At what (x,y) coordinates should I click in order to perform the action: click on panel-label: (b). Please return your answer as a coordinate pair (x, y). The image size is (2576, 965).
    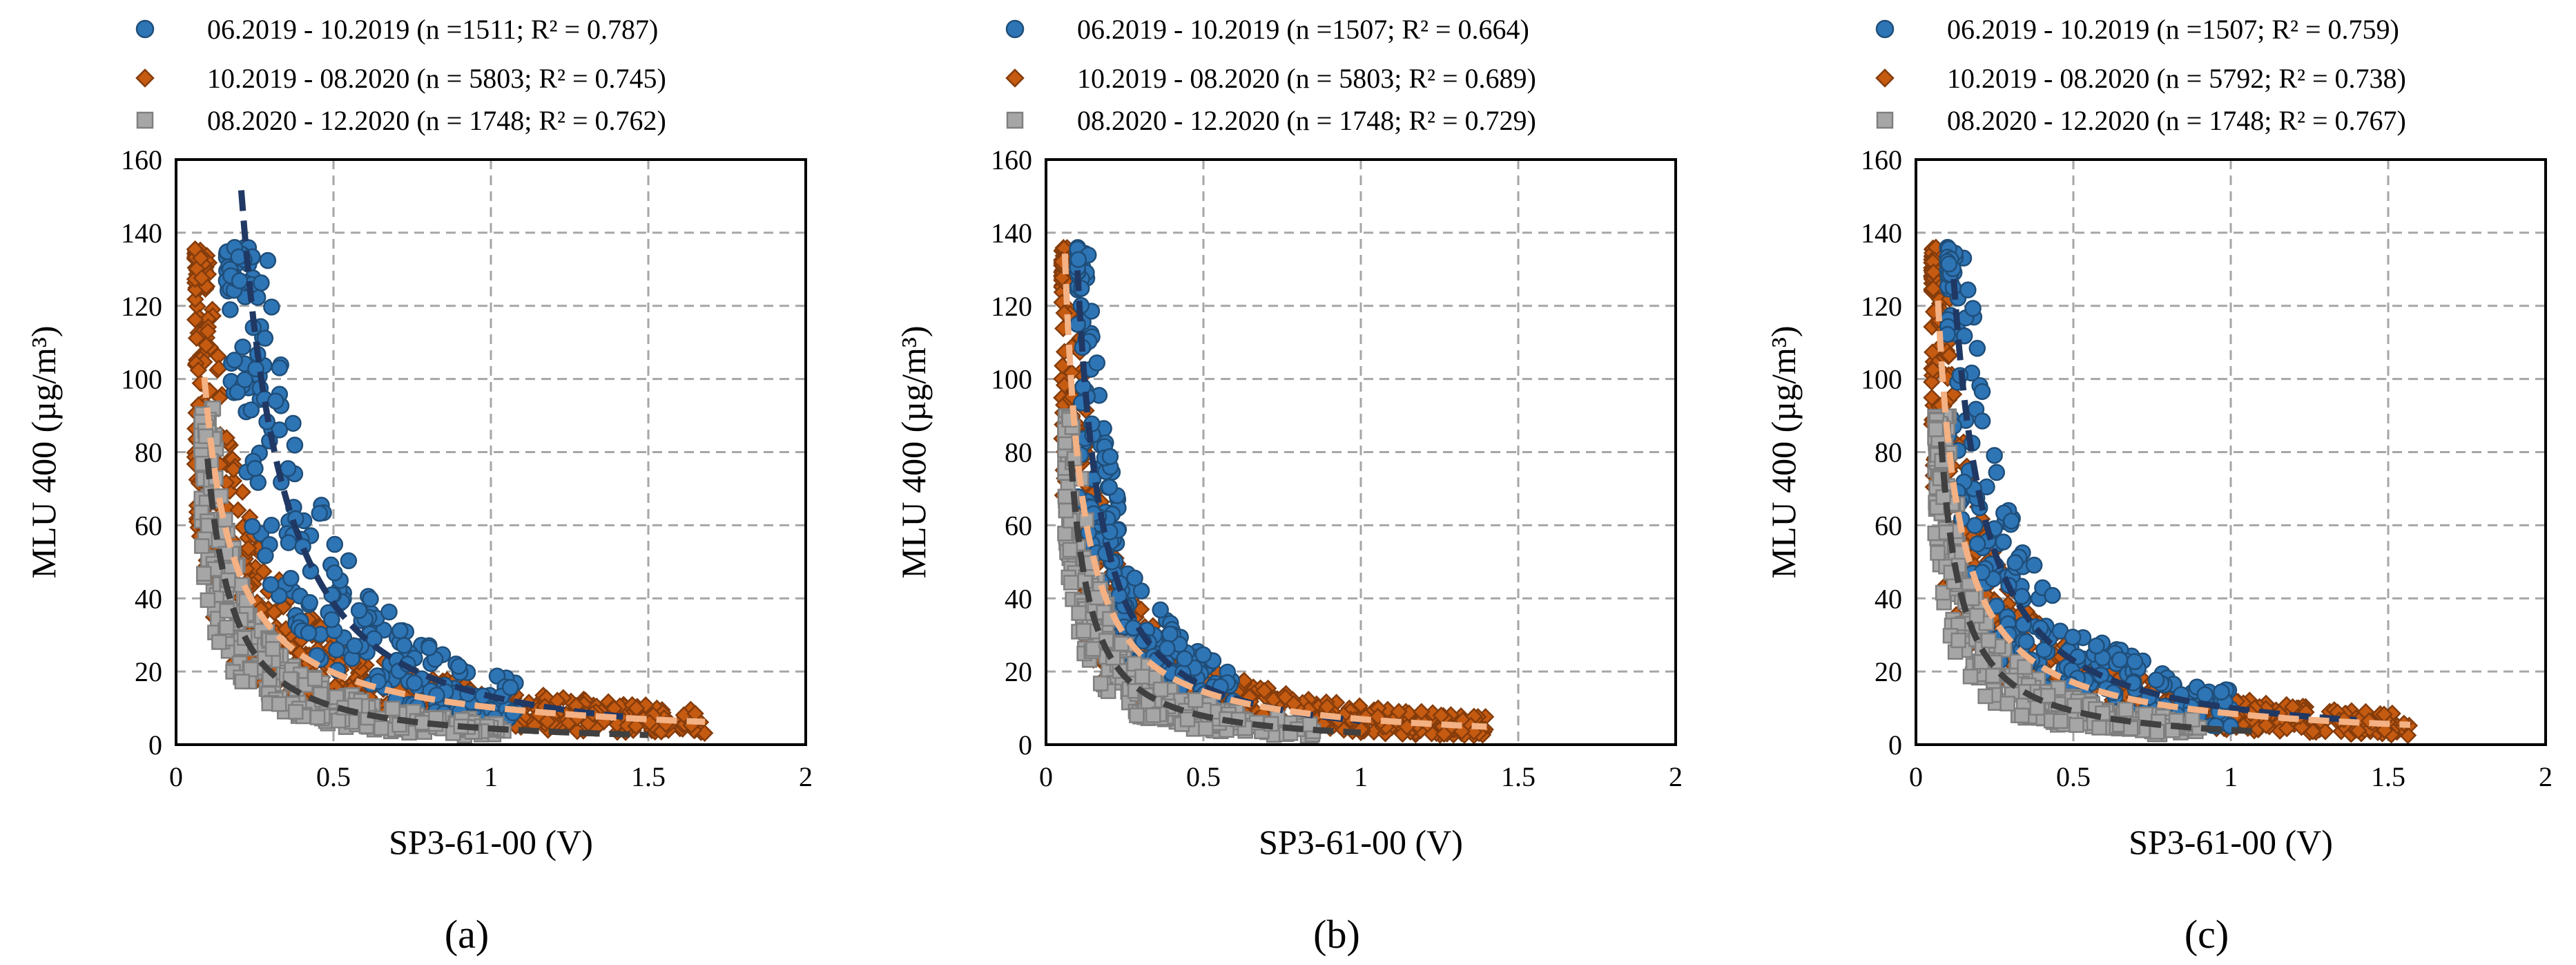
    Looking at the image, I should click on (1336, 934).